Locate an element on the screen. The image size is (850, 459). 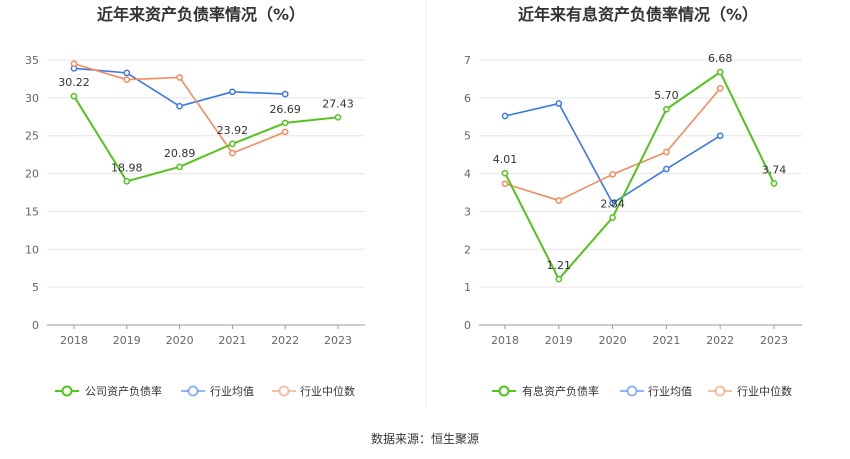
data-label: 27.43 is located at coordinates (338, 103).